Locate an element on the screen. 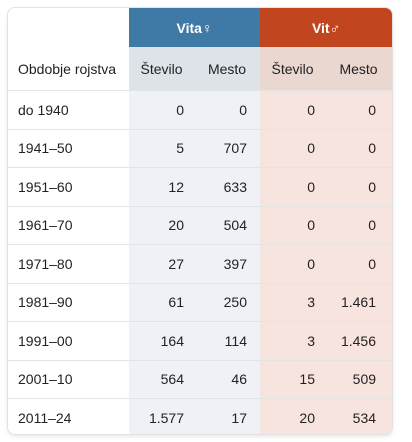  female-rank-cell: 114 is located at coordinates (227, 340).